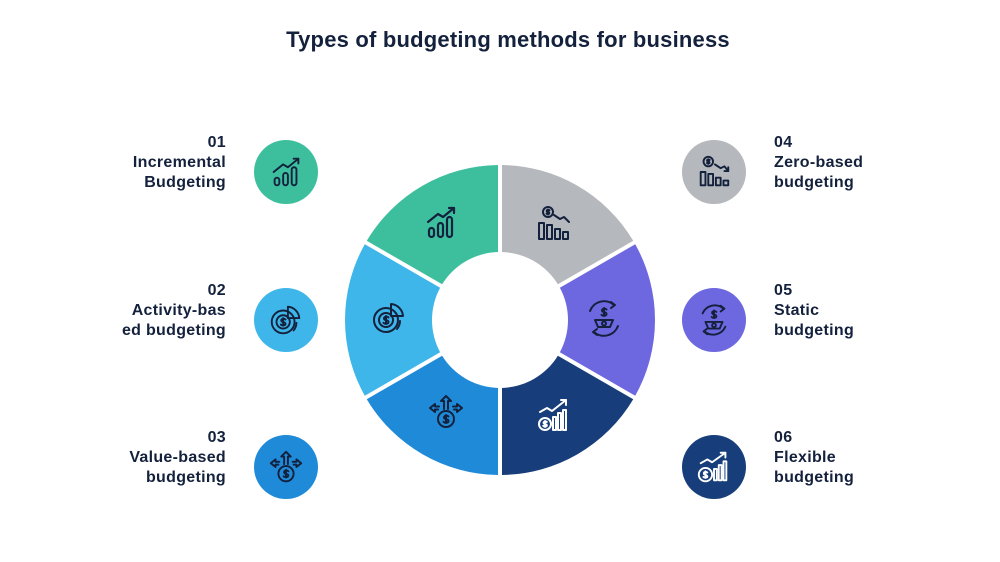  I want to click on item-number: 06, so click(783, 437).